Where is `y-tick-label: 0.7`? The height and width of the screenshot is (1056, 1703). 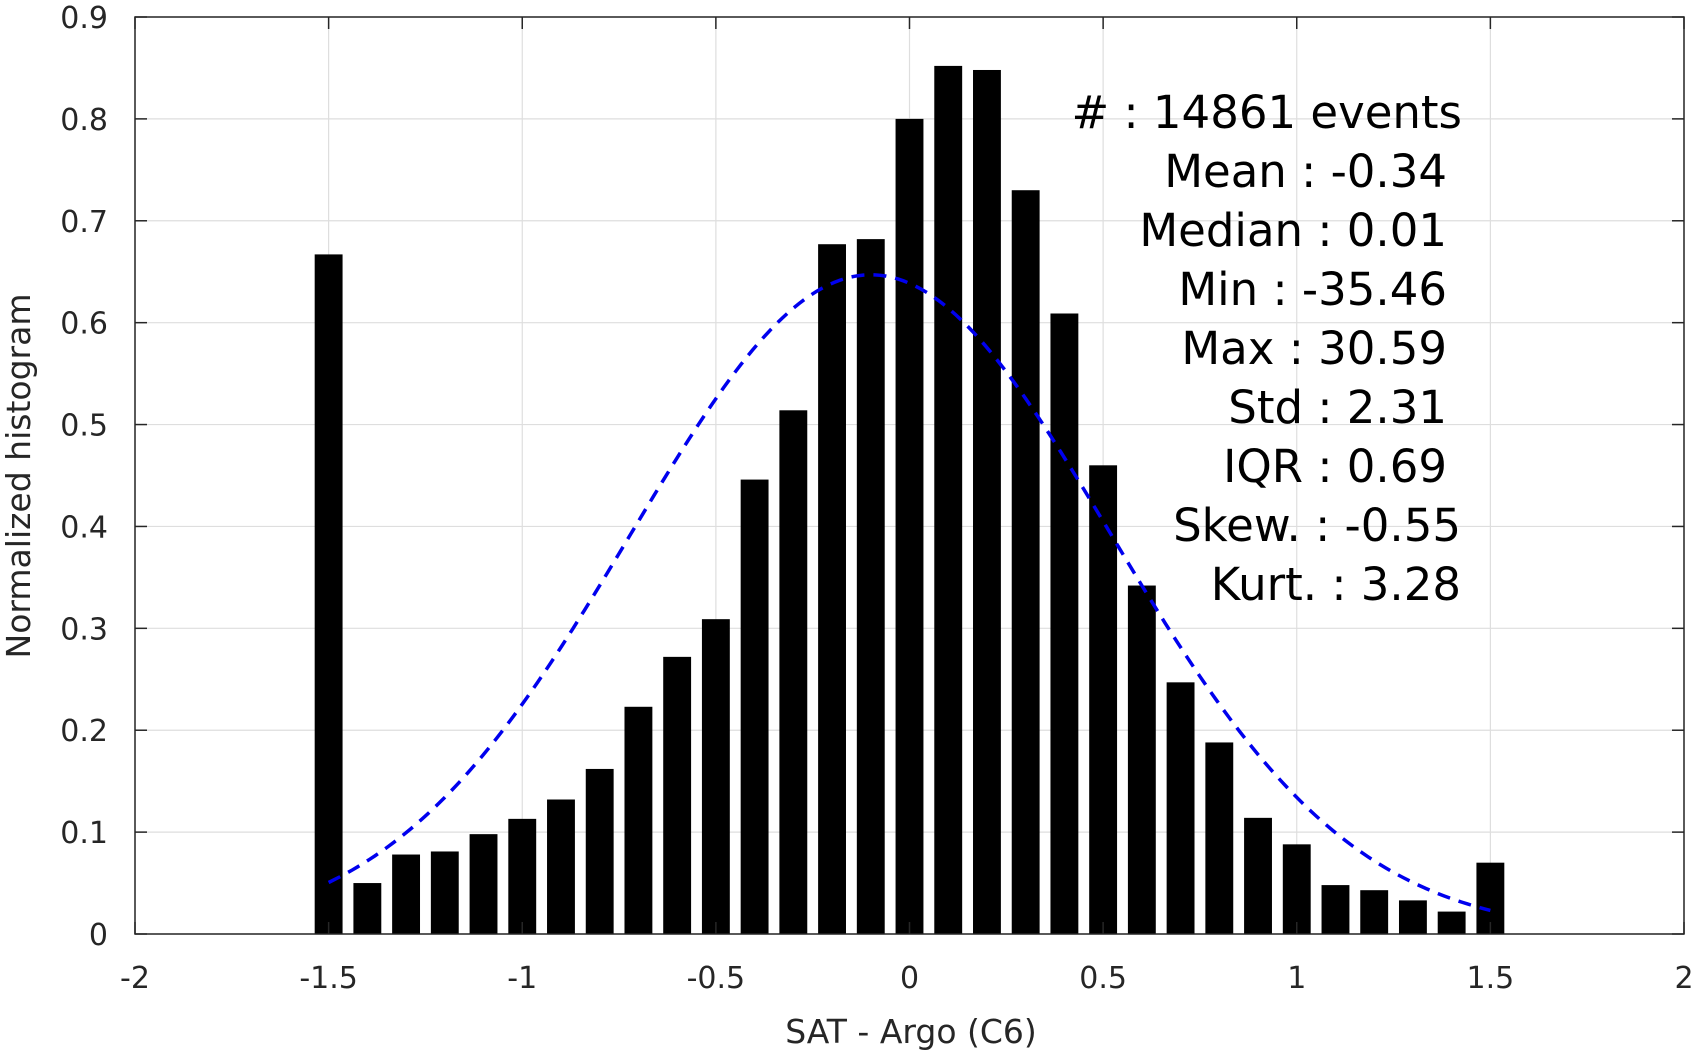
y-tick-label: 0.7 is located at coordinates (84, 222).